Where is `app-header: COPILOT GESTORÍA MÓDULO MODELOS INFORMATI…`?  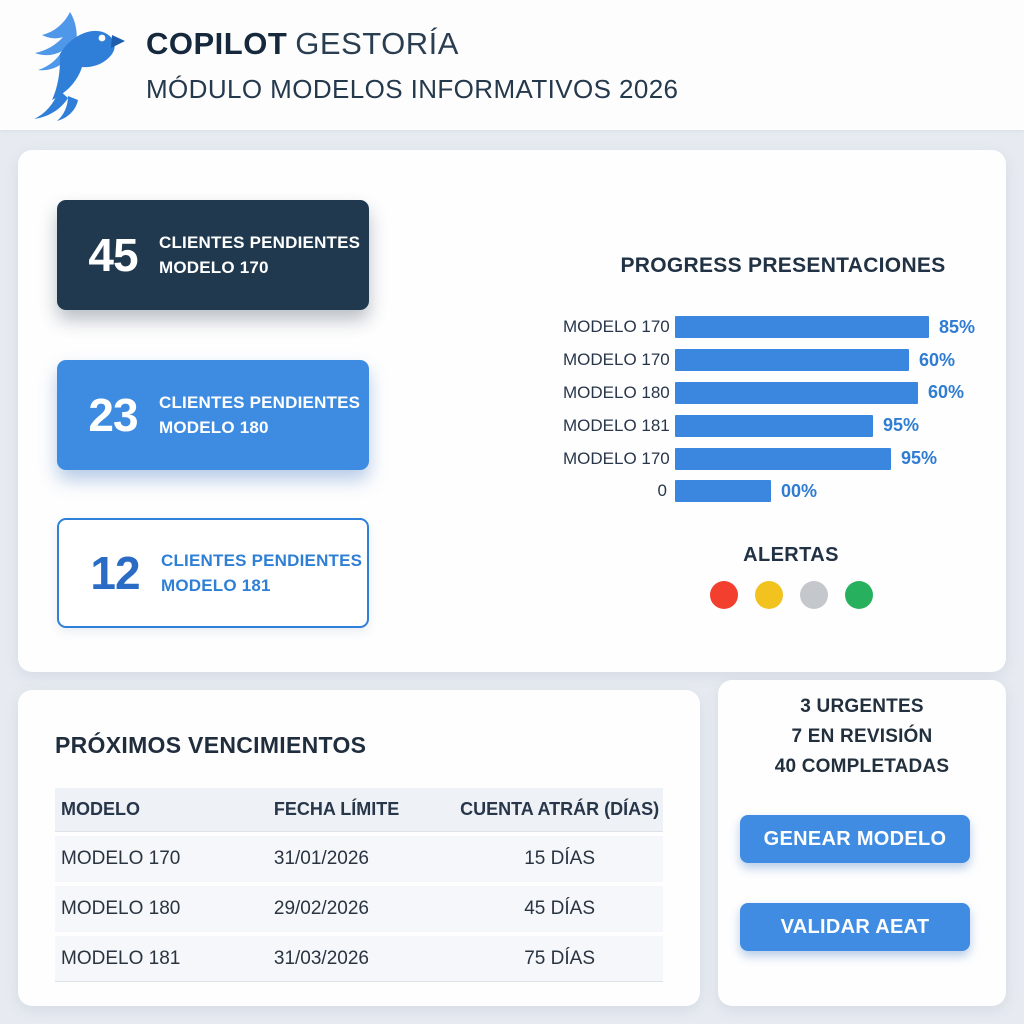 app-header: COPILOT GESTORÍA MÓDULO MODELOS INFORMATI… is located at coordinates (512, 65).